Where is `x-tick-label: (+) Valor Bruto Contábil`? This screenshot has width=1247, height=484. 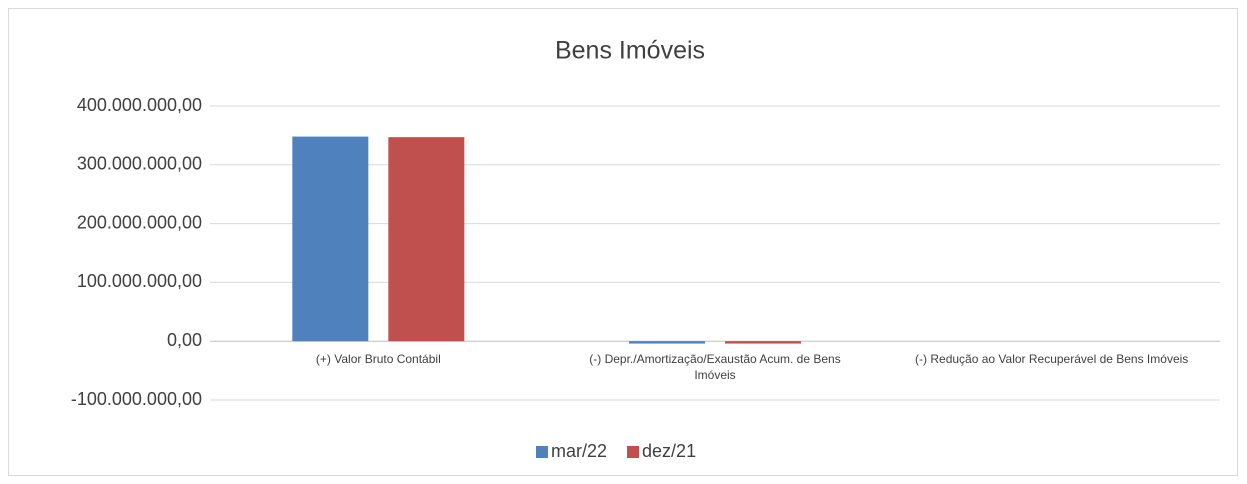
x-tick-label: (+) Valor Bruto Contábil is located at coordinates (378, 359).